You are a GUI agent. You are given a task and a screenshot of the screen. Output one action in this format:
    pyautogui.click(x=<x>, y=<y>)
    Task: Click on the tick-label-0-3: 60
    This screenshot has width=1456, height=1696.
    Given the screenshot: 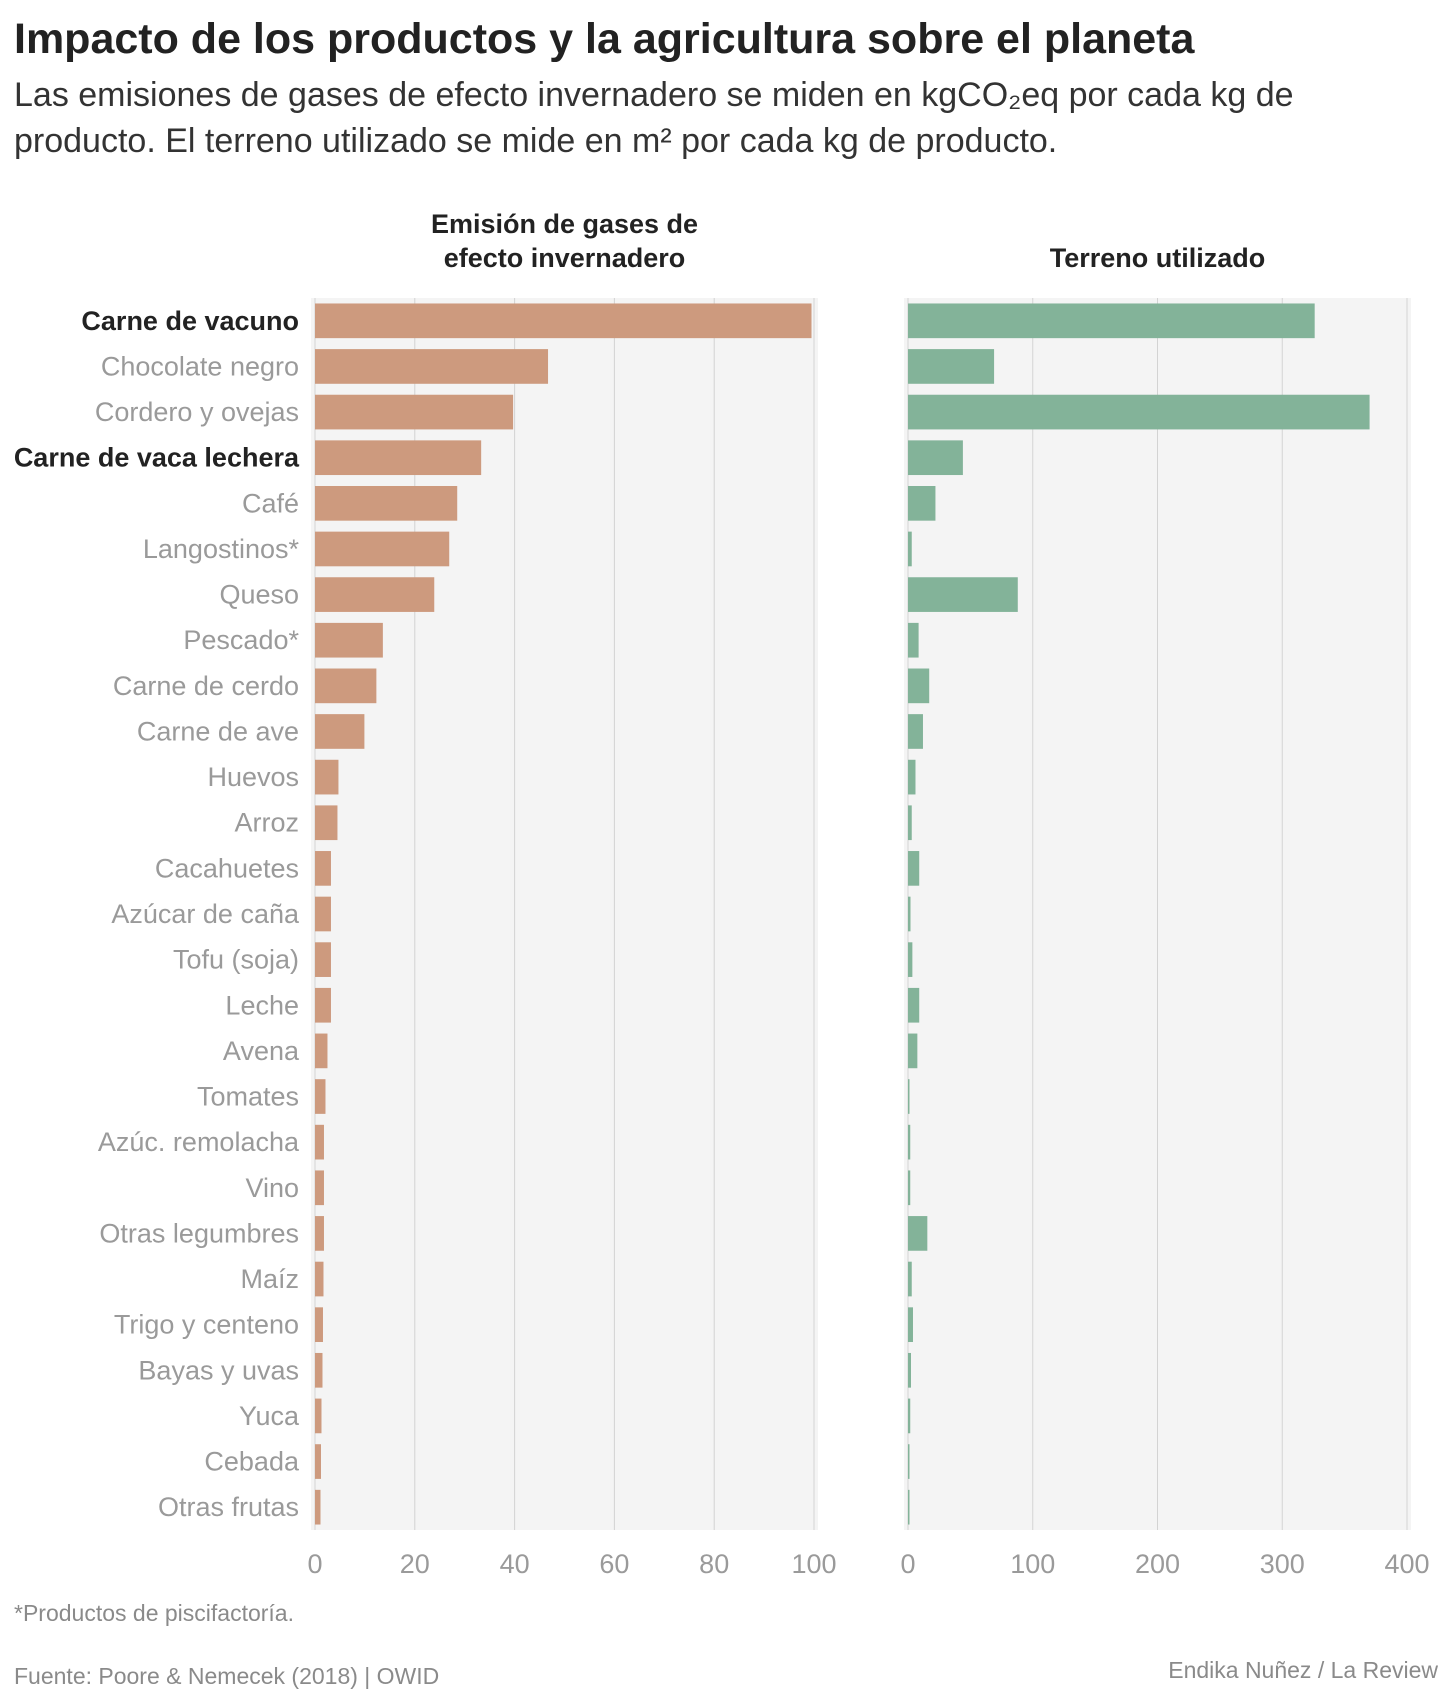 What is the action you would take?
    pyautogui.click(x=614, y=1564)
    